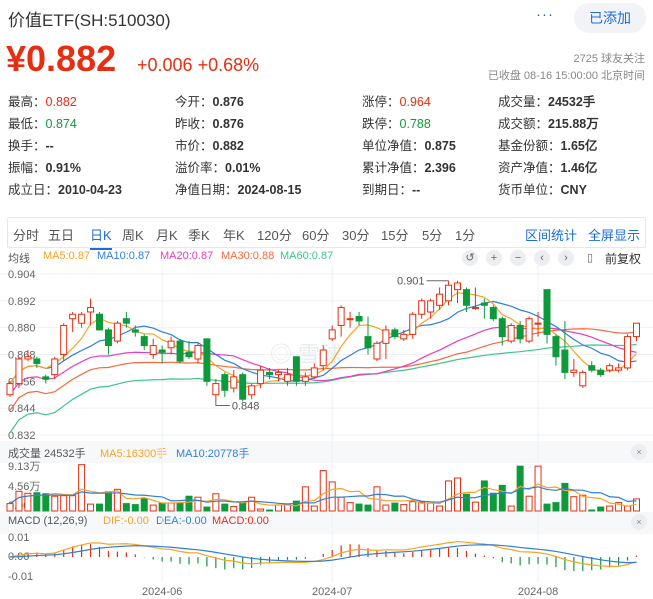  Describe the element at coordinates (542, 258) in the screenshot. I see `pan-left-icon: ‹` at that location.